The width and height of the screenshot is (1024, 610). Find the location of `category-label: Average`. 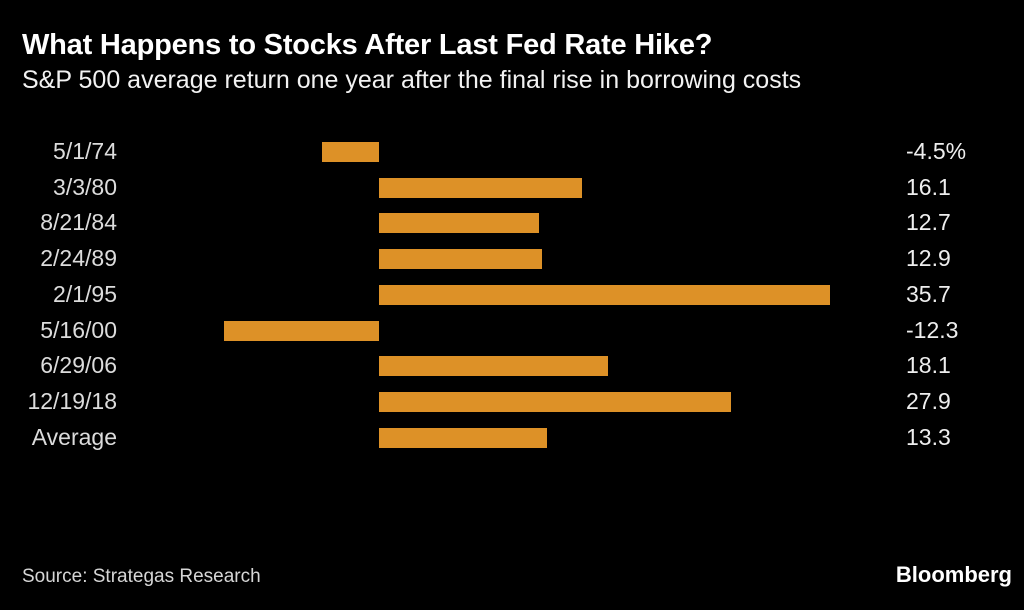

category-label: Average is located at coordinates (74, 436).